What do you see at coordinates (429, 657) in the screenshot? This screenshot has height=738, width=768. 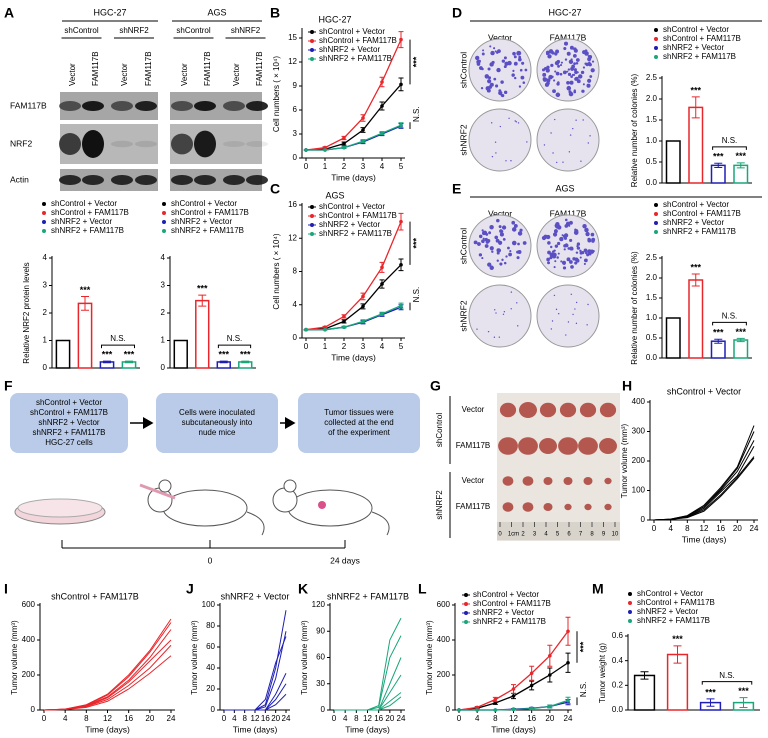 I see `y-axis-label: Tumor volume (mm³)` at bounding box center [429, 657].